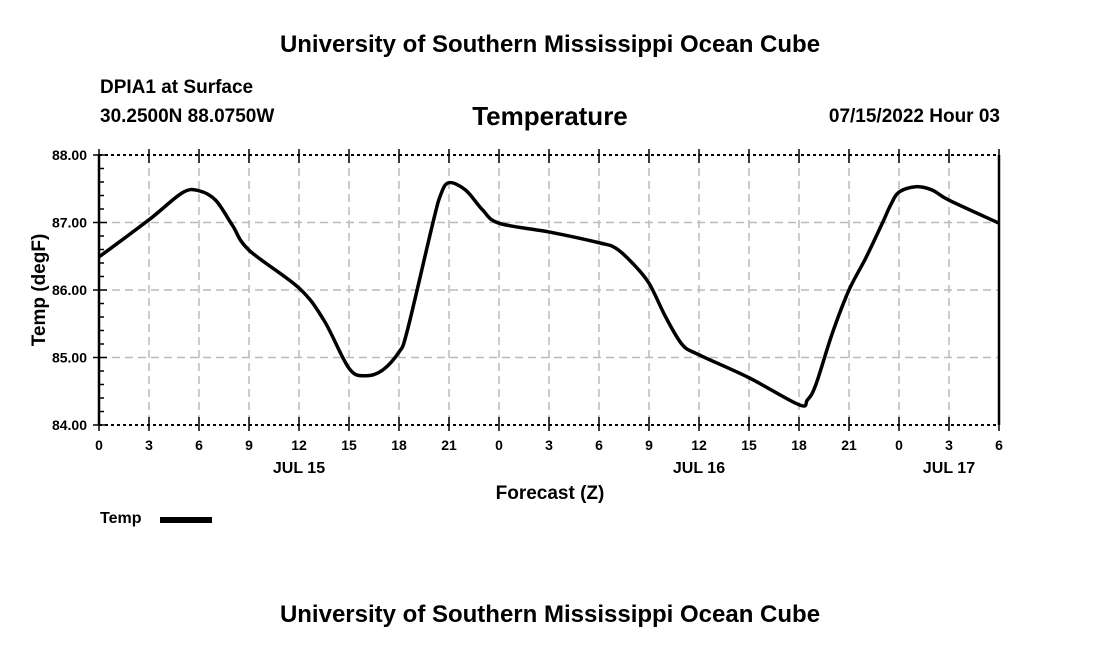 Image resolution: width=1100 pixels, height=650 pixels. What do you see at coordinates (187, 116) in the screenshot?
I see `coords-label: 30.2500N 88.0750W` at bounding box center [187, 116].